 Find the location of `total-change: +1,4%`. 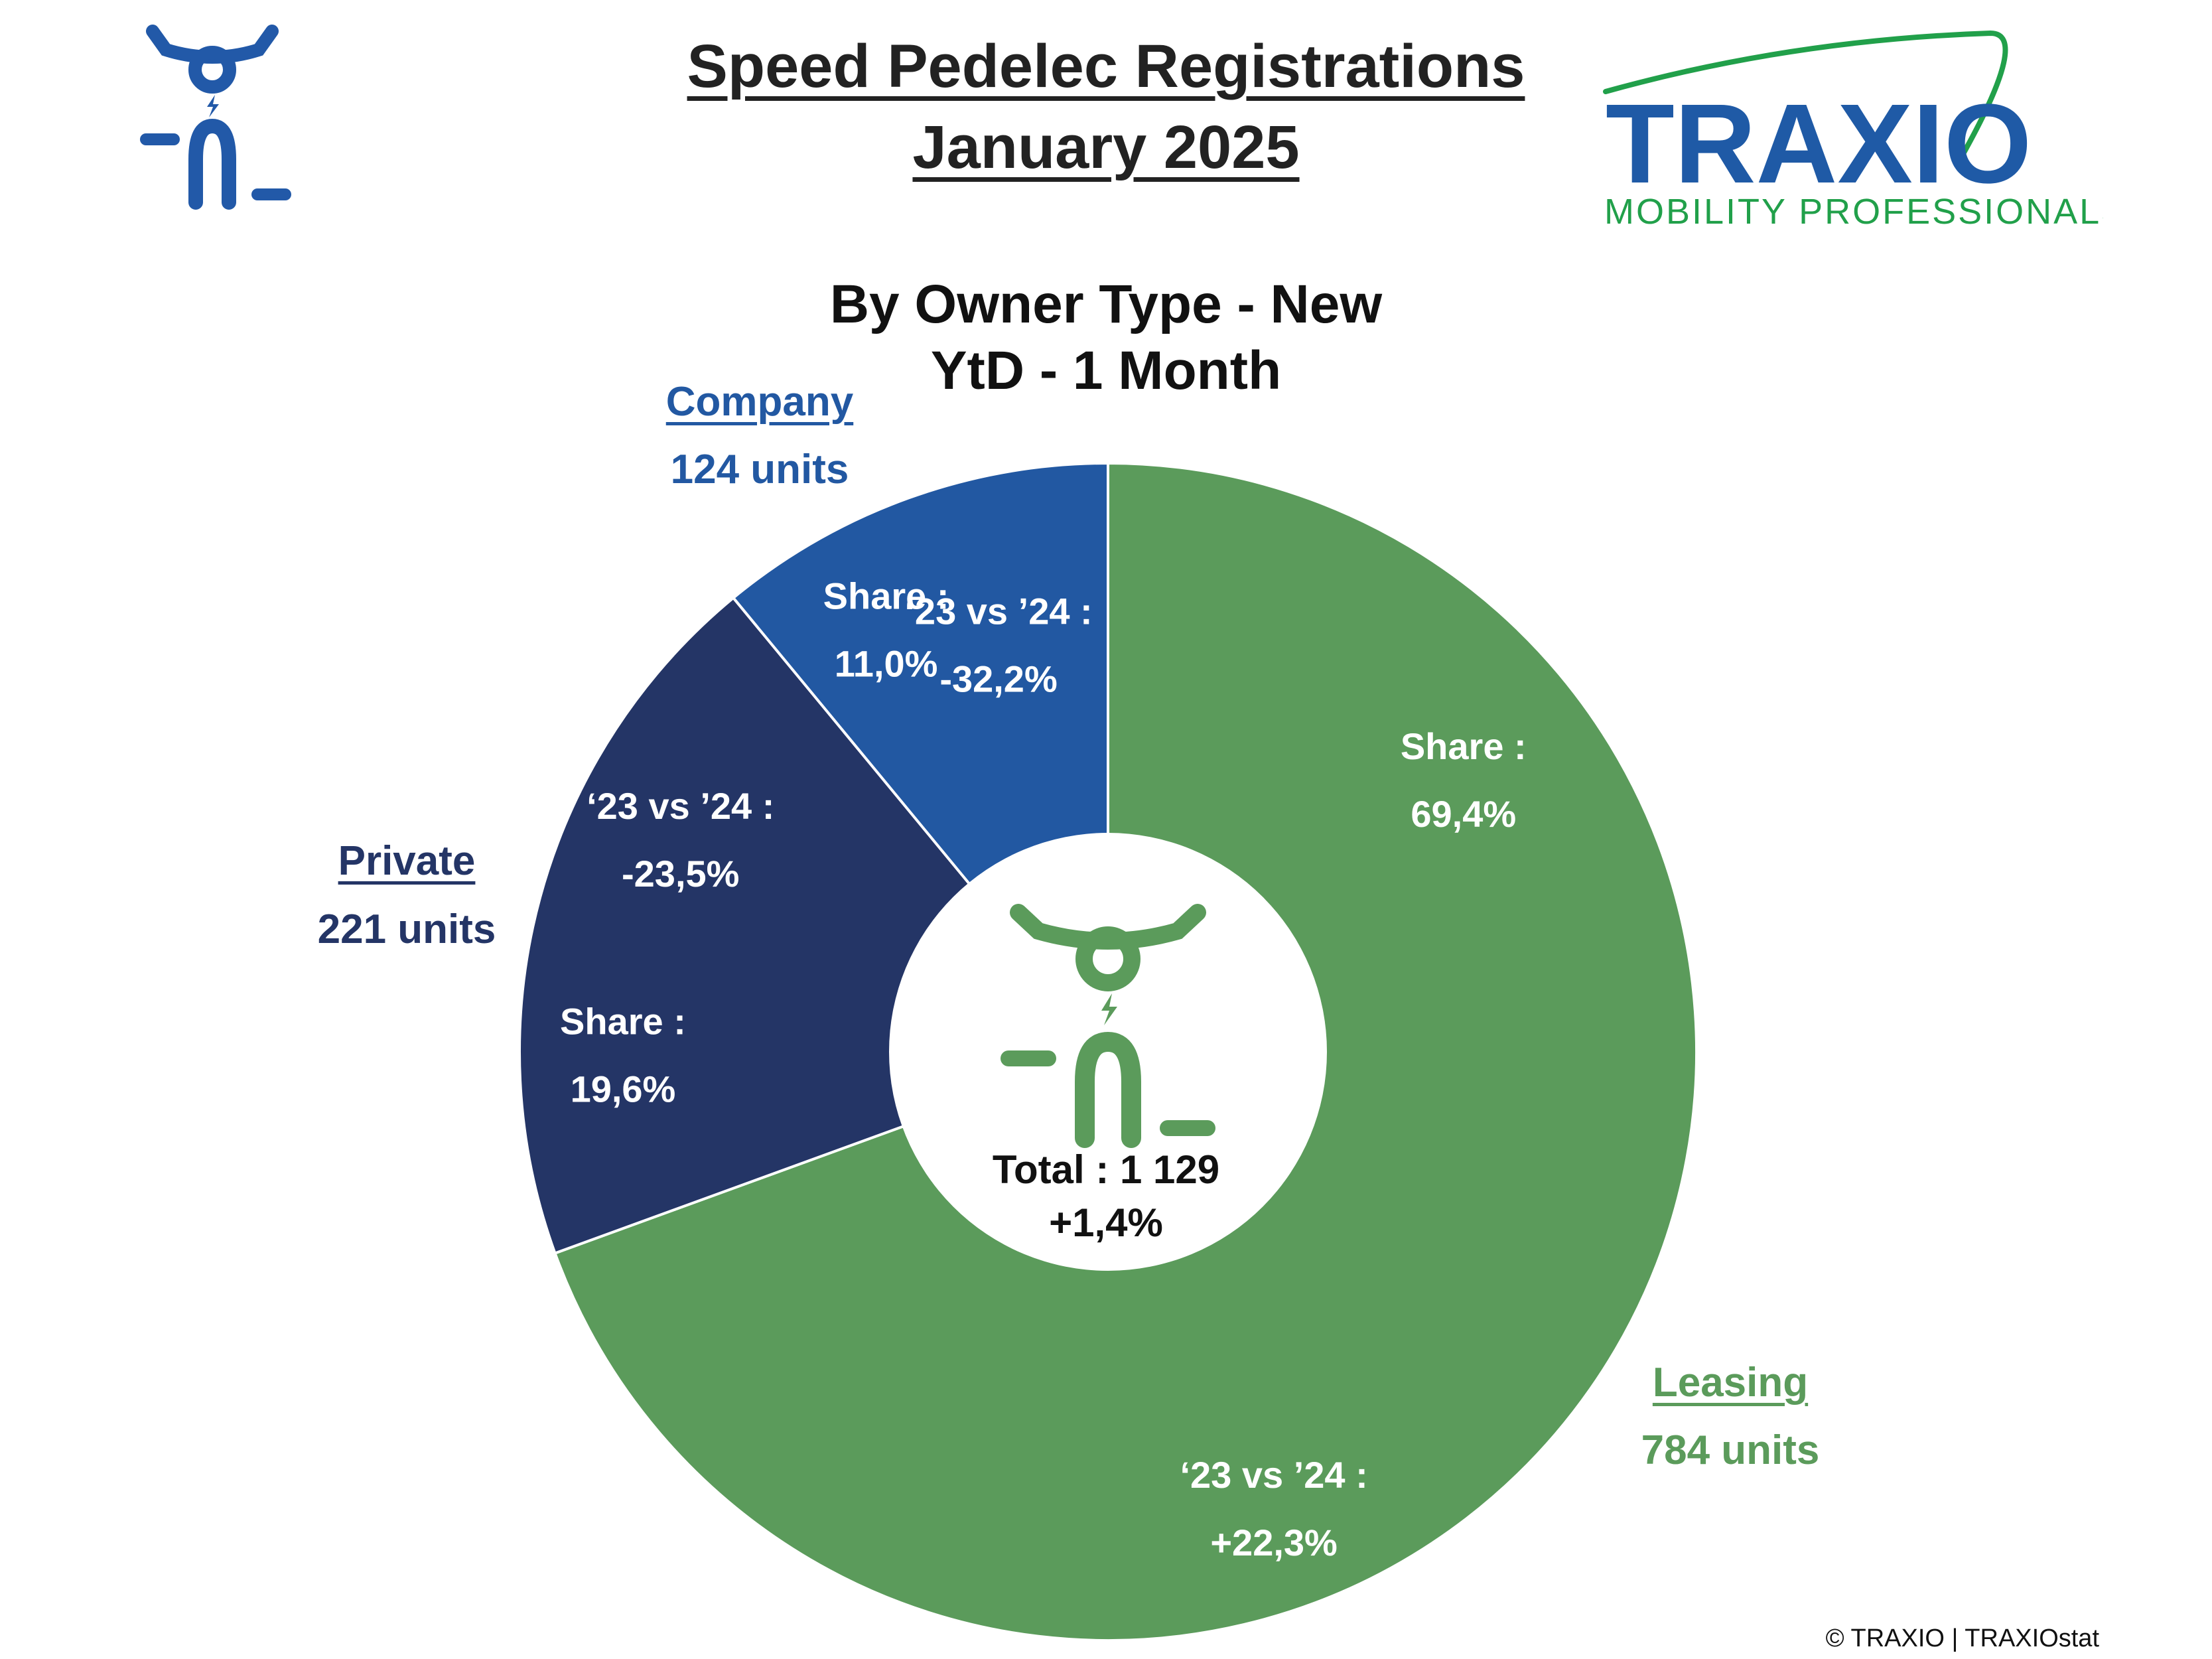

total-change: +1,4% is located at coordinates (1106, 1222).